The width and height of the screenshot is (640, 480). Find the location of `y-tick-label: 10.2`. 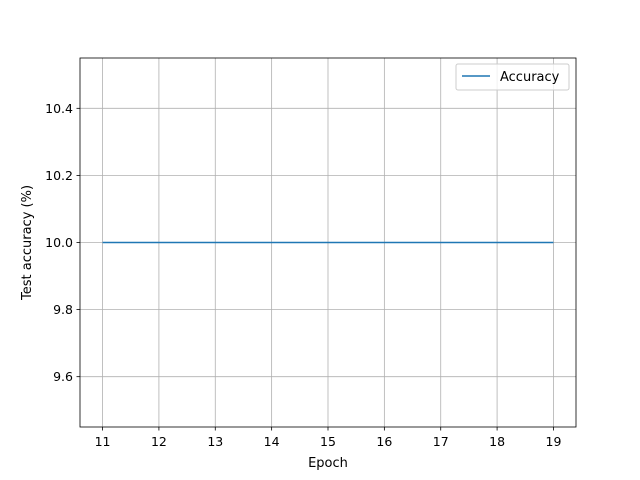

y-tick-label: 10.2 is located at coordinates (59, 175).